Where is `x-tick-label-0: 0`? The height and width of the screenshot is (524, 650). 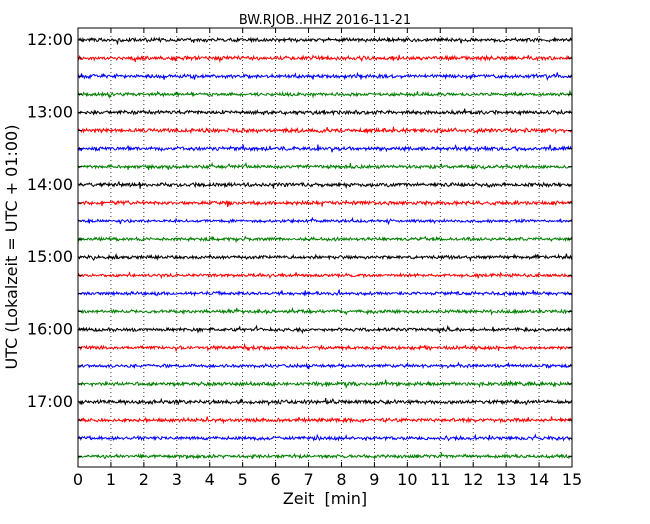 x-tick-label-0: 0 is located at coordinates (78, 479).